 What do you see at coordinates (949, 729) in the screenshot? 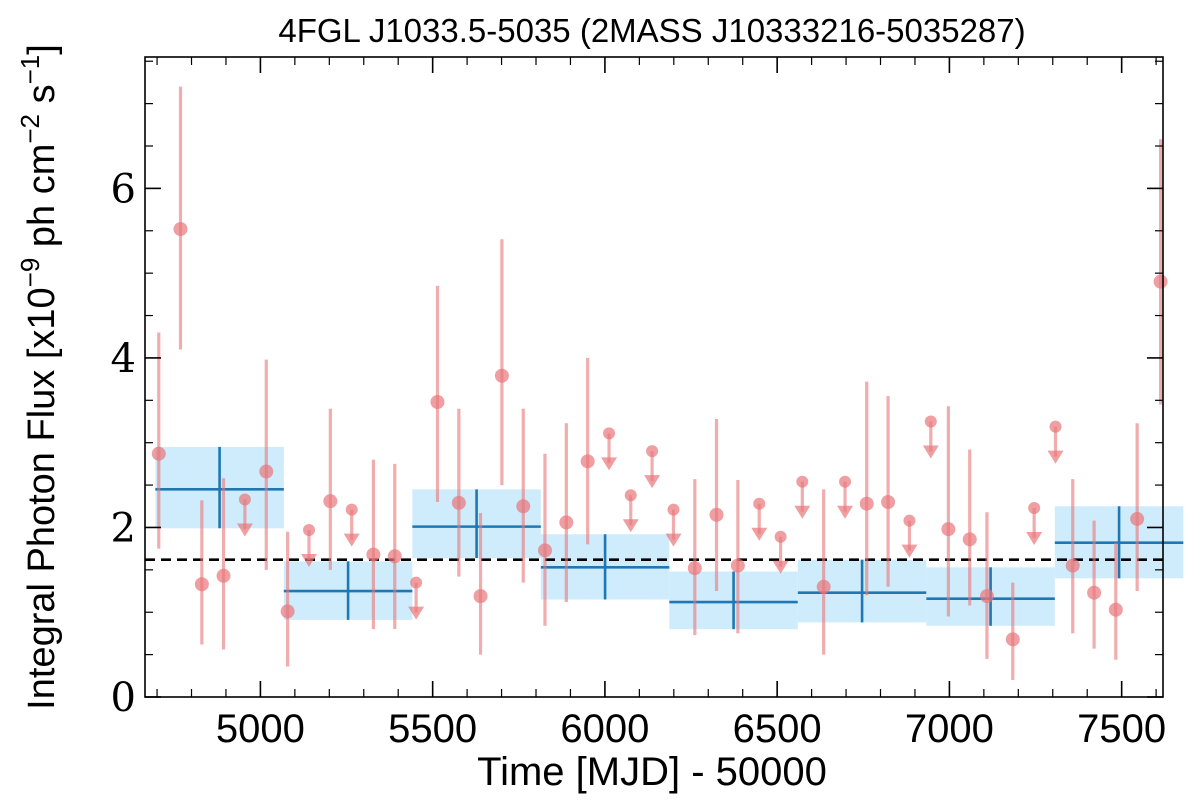
I see `x-tick-label: 7000` at bounding box center [949, 729].